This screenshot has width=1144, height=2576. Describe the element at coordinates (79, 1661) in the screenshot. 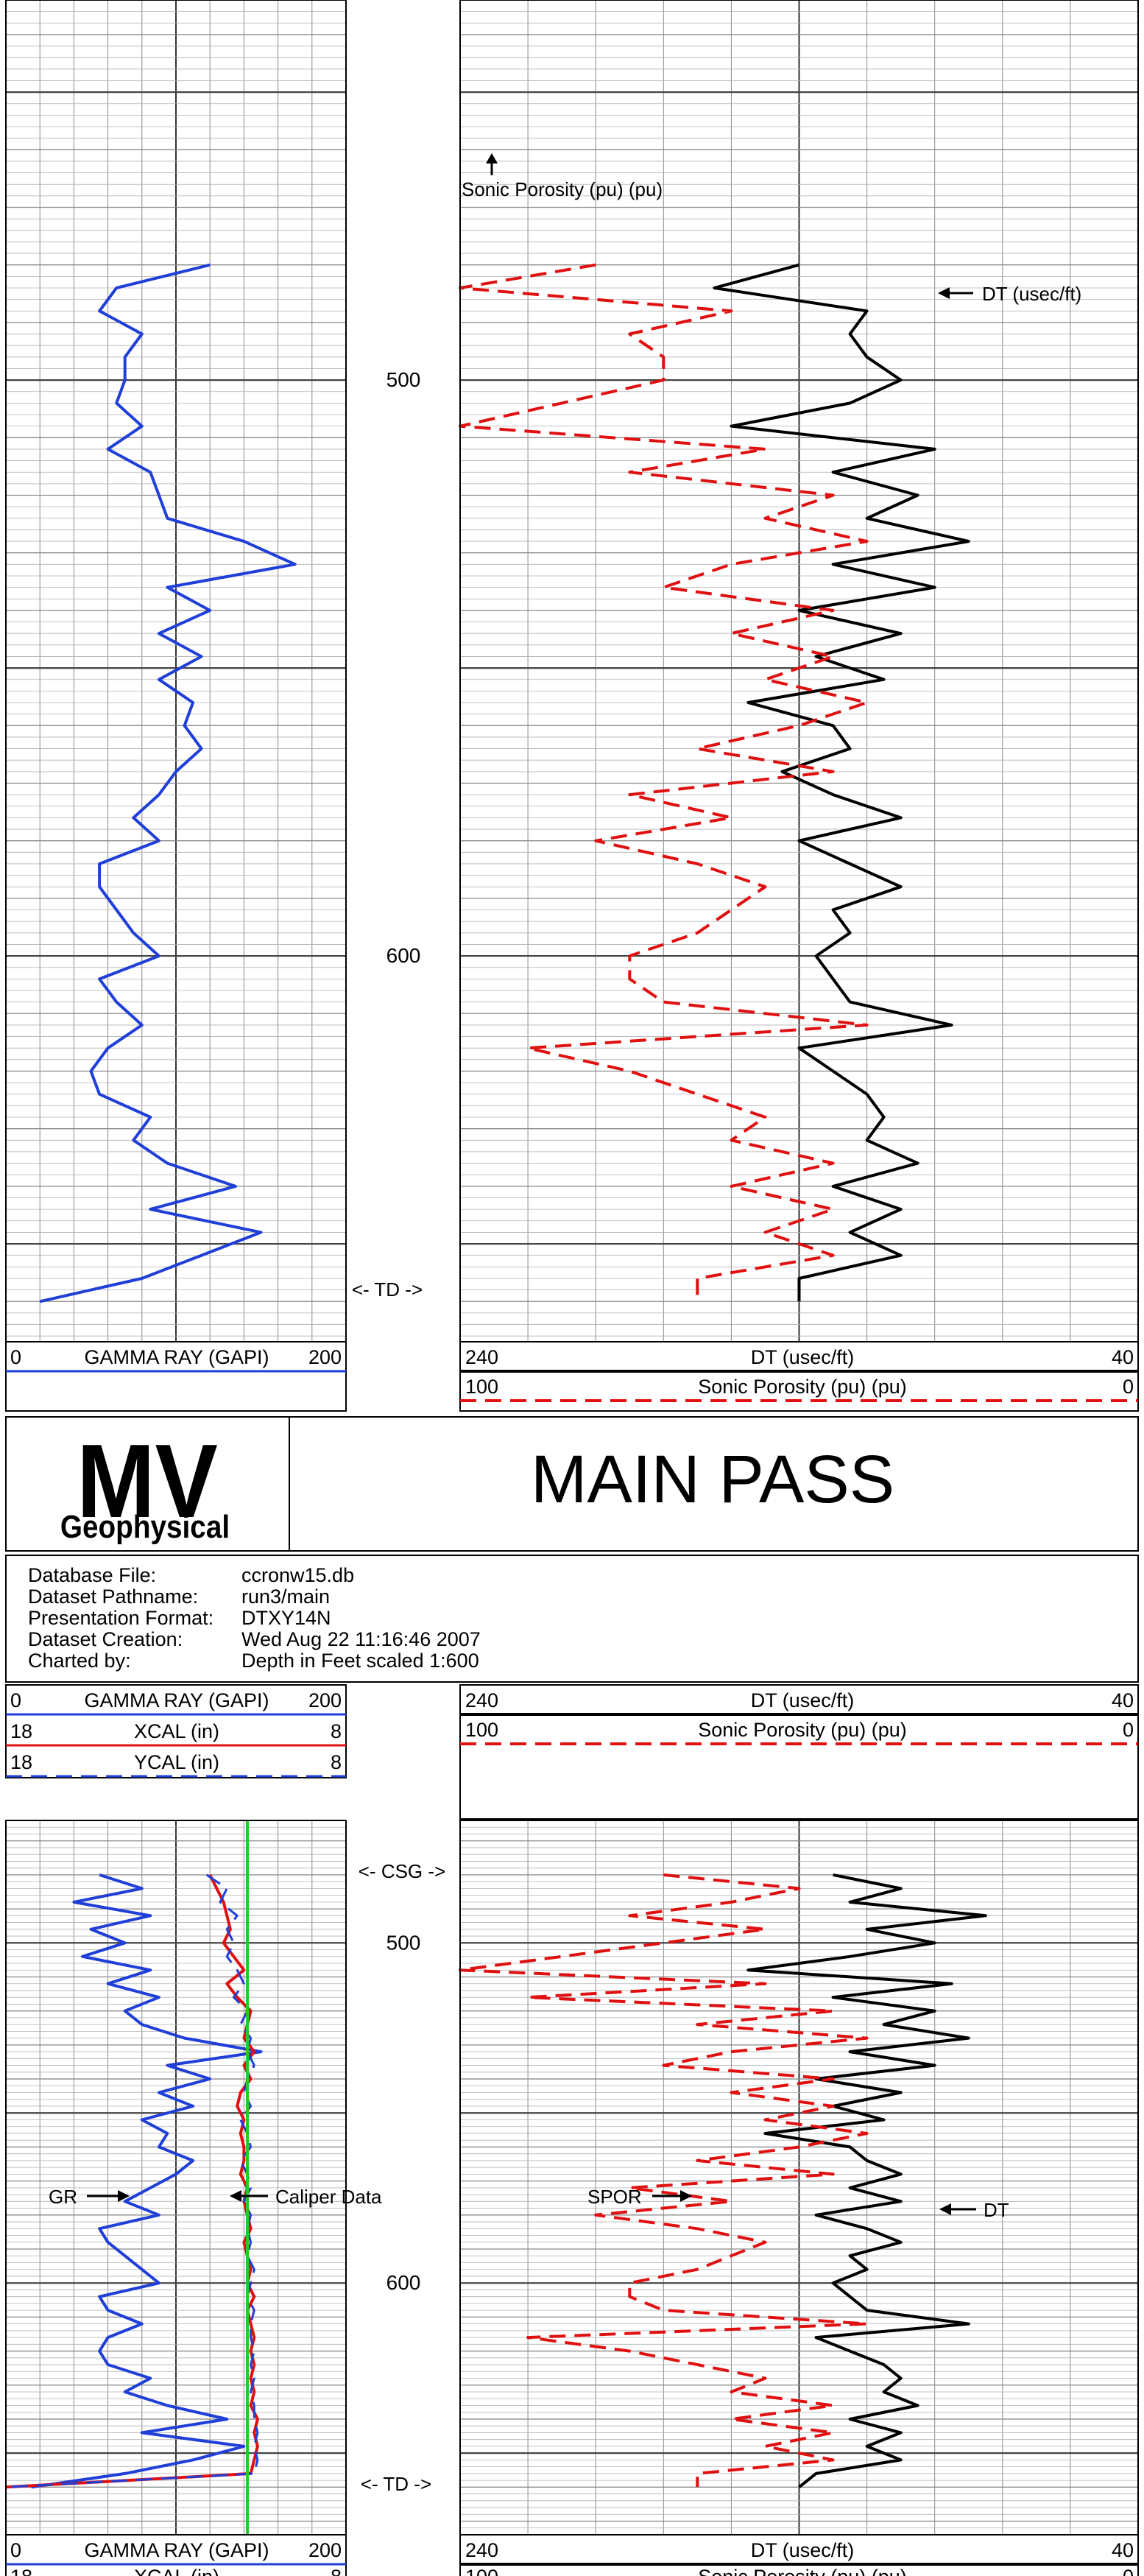

I see `info-label: Charted by:` at that location.